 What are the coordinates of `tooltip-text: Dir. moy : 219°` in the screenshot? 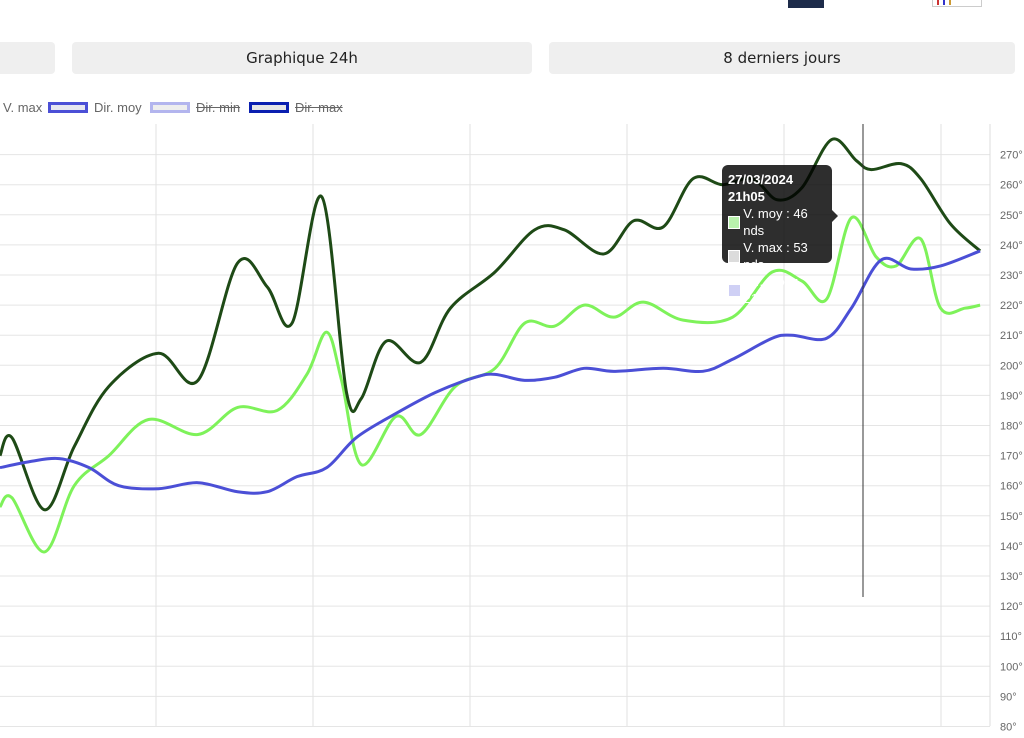 It's located at (771, 290).